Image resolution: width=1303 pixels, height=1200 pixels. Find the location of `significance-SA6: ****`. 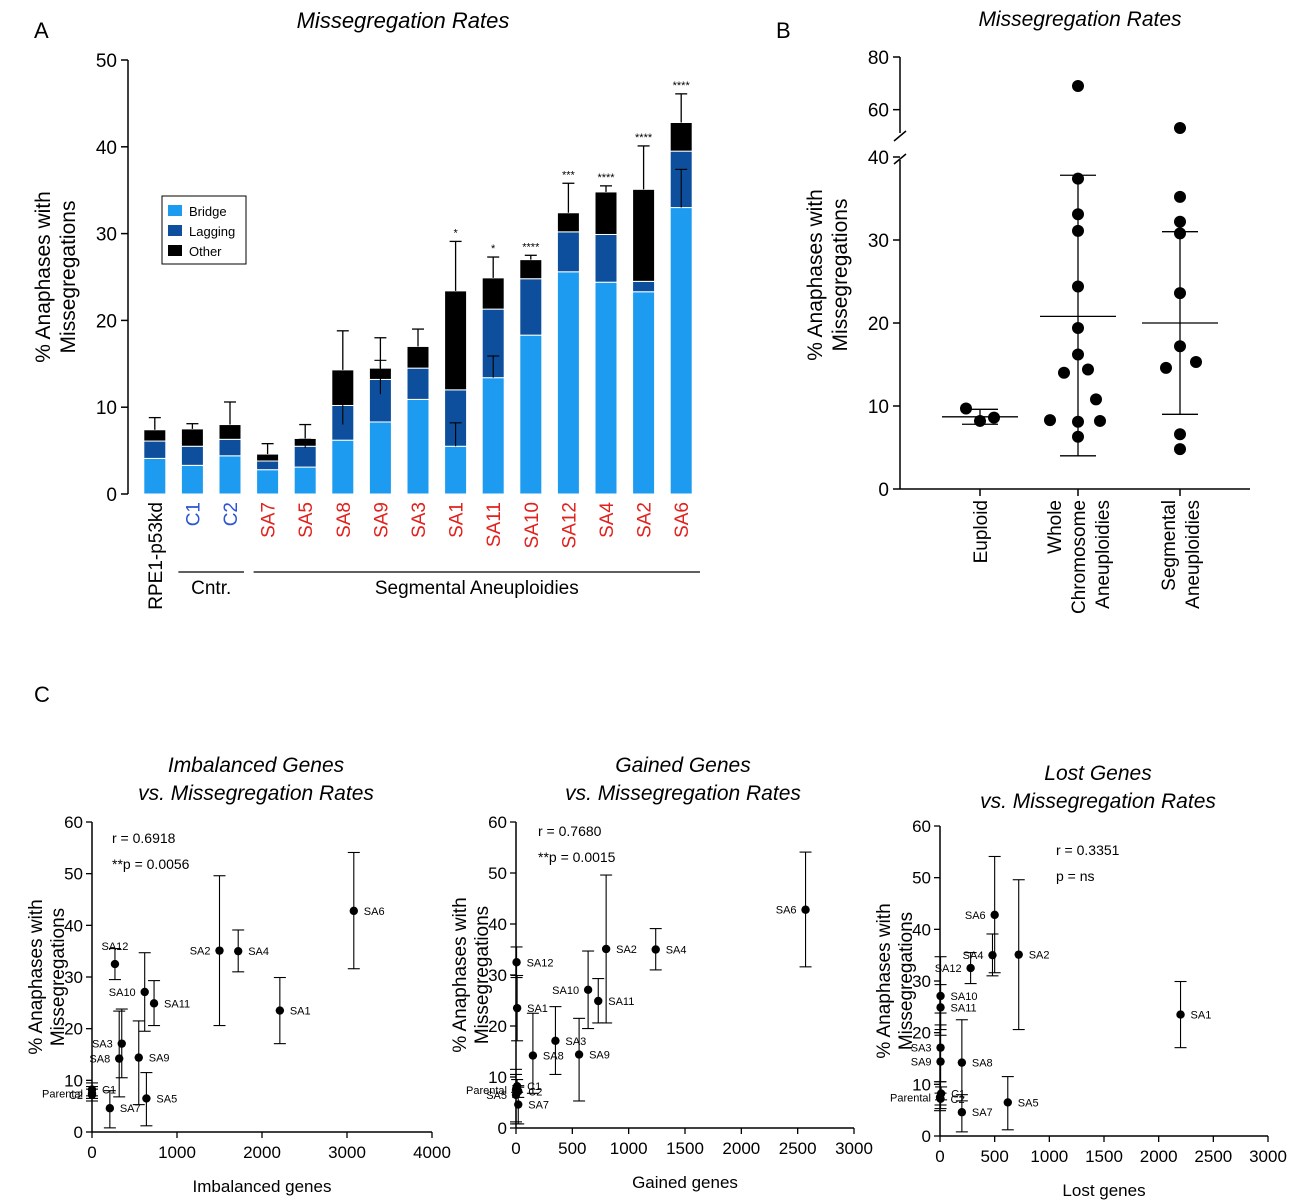

significance-SA6: **** is located at coordinates (682, 86).